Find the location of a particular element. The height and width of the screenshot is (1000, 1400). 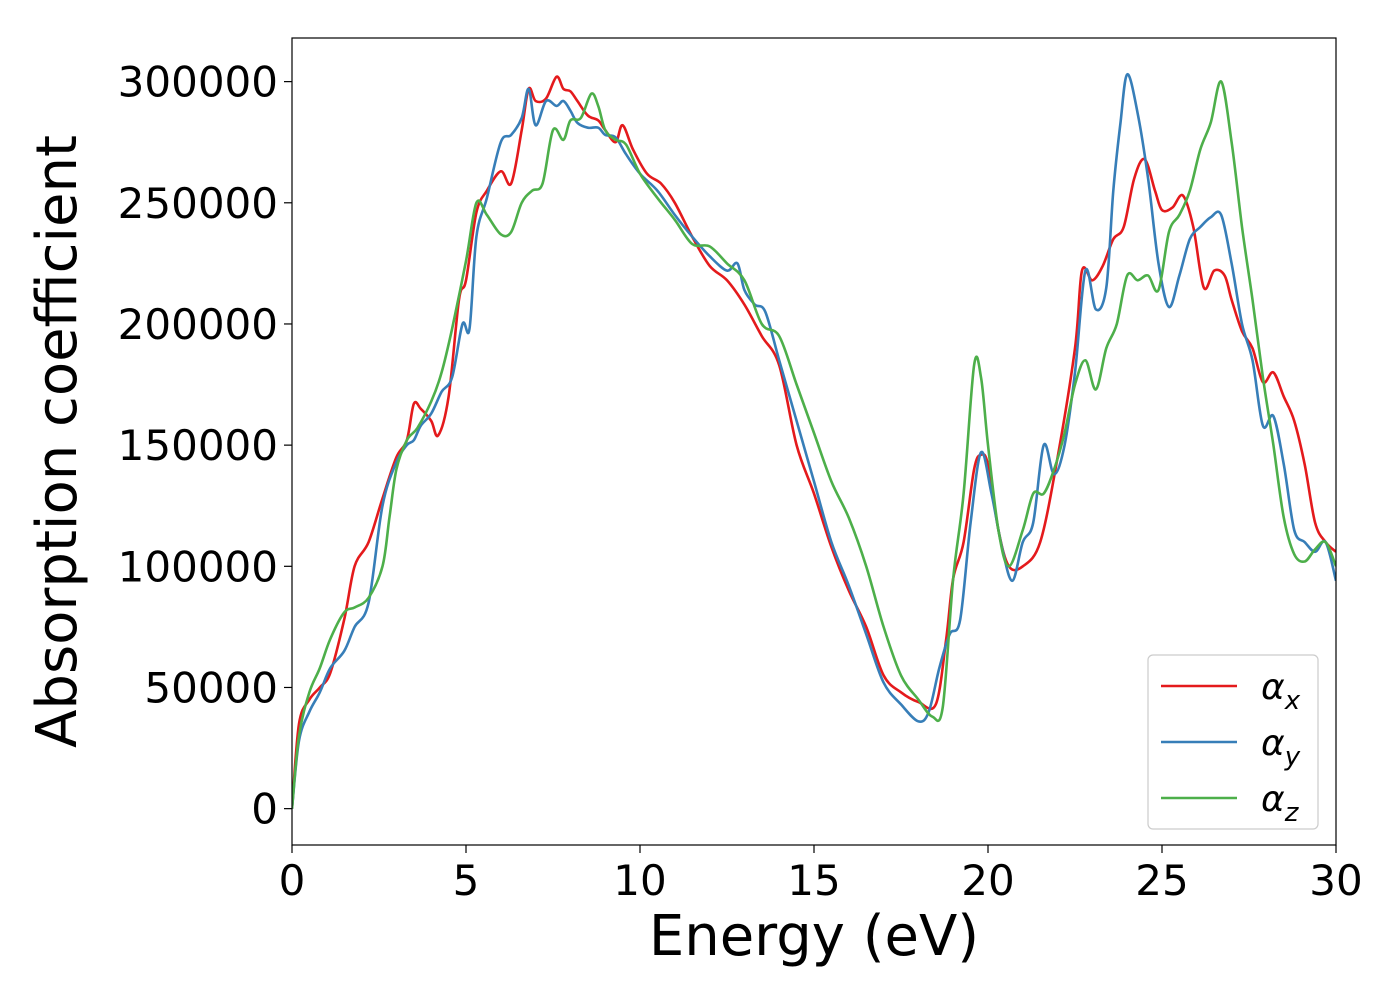

y-tick-label: 150000 is located at coordinates (198, 445).